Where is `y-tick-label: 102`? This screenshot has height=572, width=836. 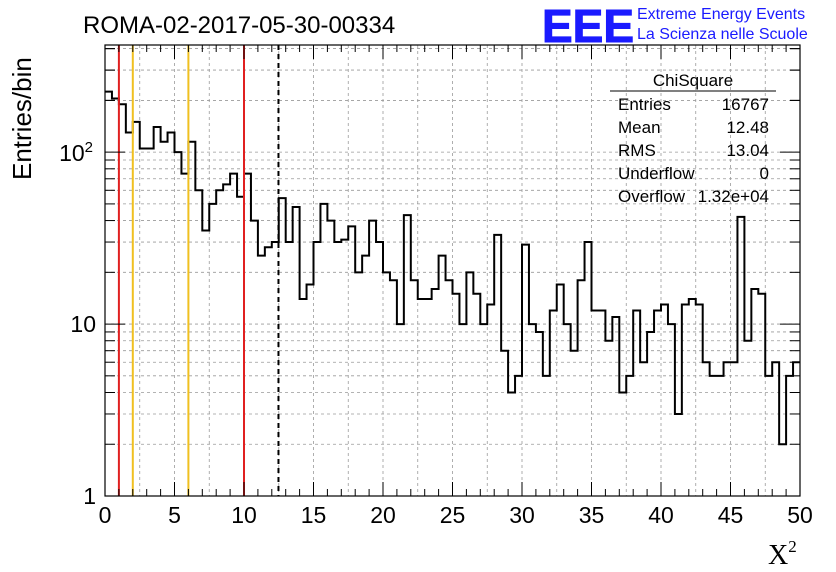
y-tick-label: 102 is located at coordinates (76, 152).